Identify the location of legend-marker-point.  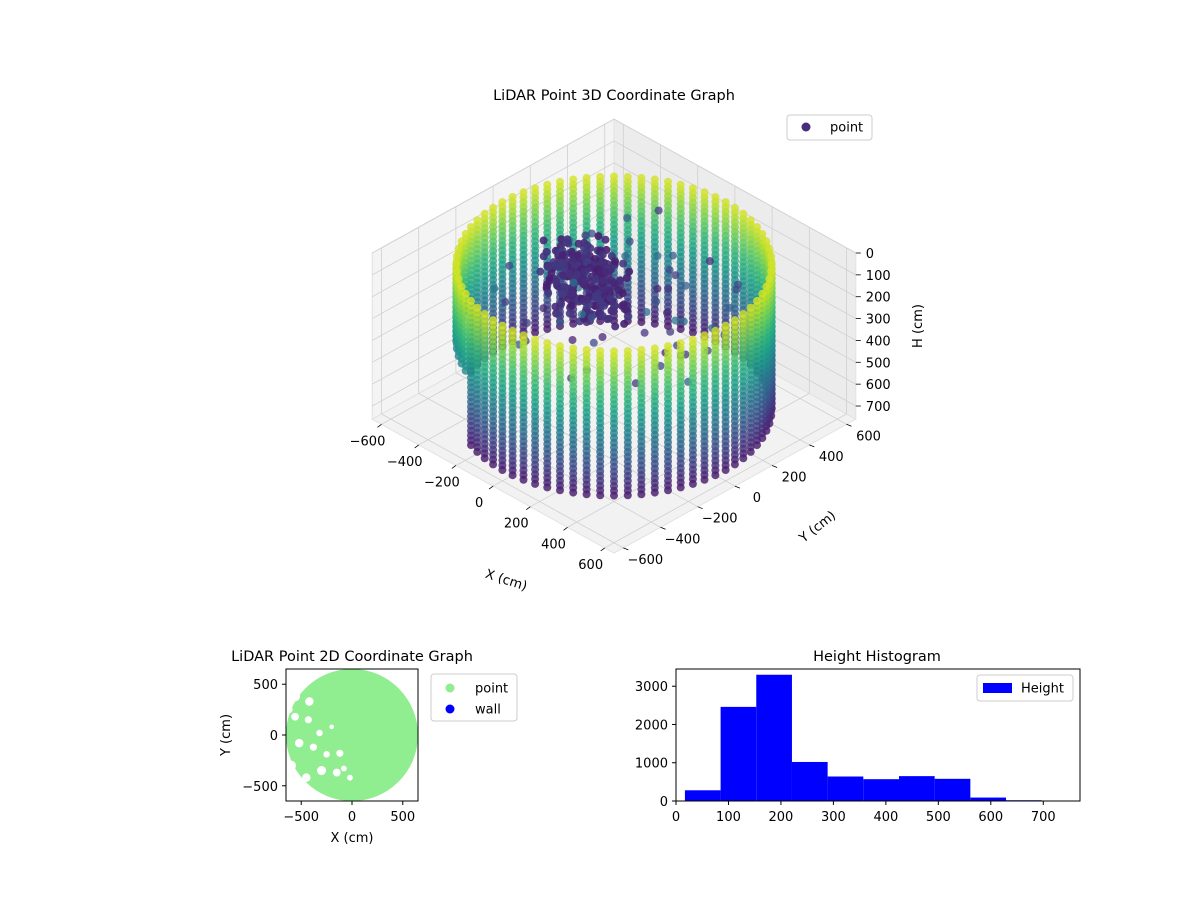
(450, 688).